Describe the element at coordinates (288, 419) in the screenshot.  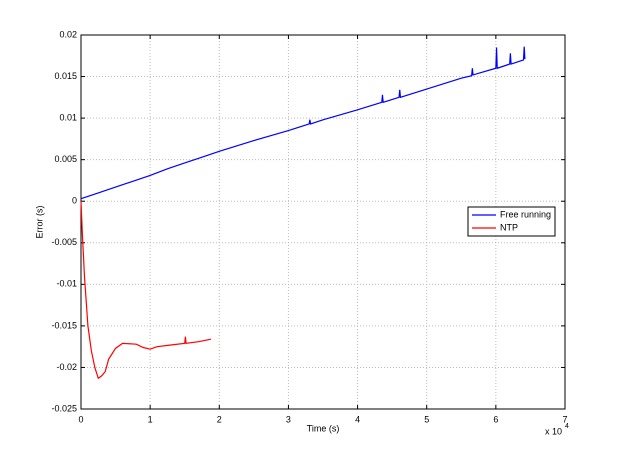
I see `x-tick-label: 3` at that location.